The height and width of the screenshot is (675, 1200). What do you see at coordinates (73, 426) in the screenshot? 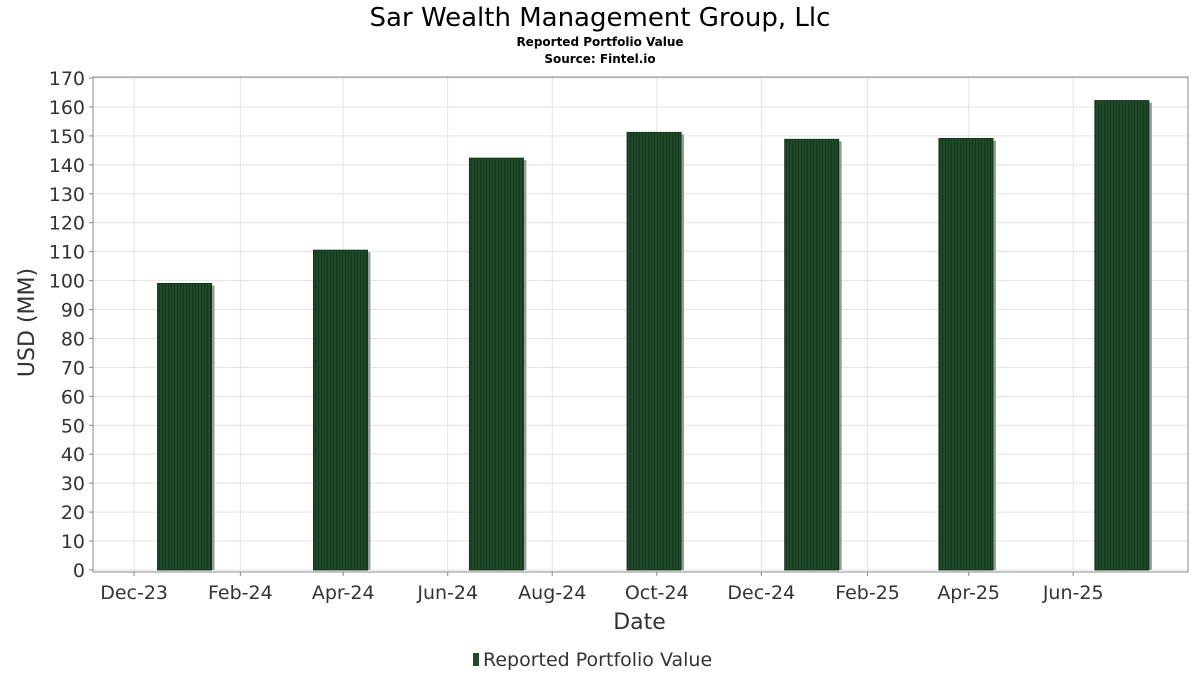
I see `y-tick-label: 50` at bounding box center [73, 426].